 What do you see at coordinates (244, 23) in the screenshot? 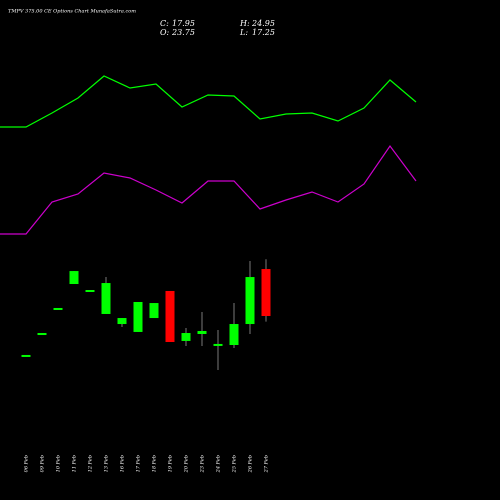
I see `high-prefix: H:` at bounding box center [244, 23].